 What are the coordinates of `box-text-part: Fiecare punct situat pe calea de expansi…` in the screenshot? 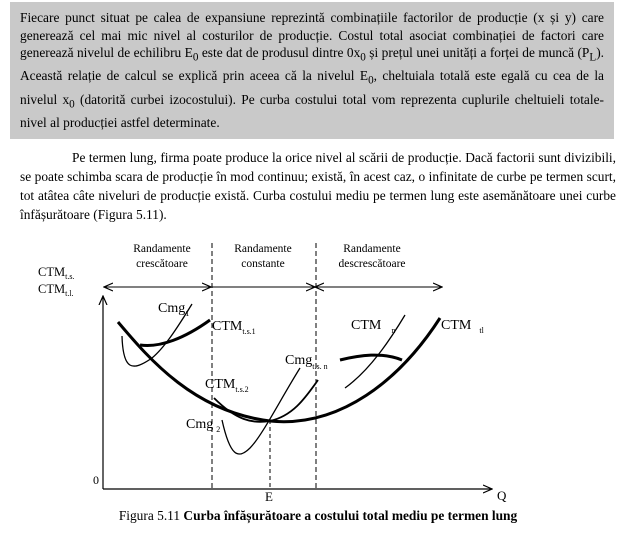 It's located at (312, 35).